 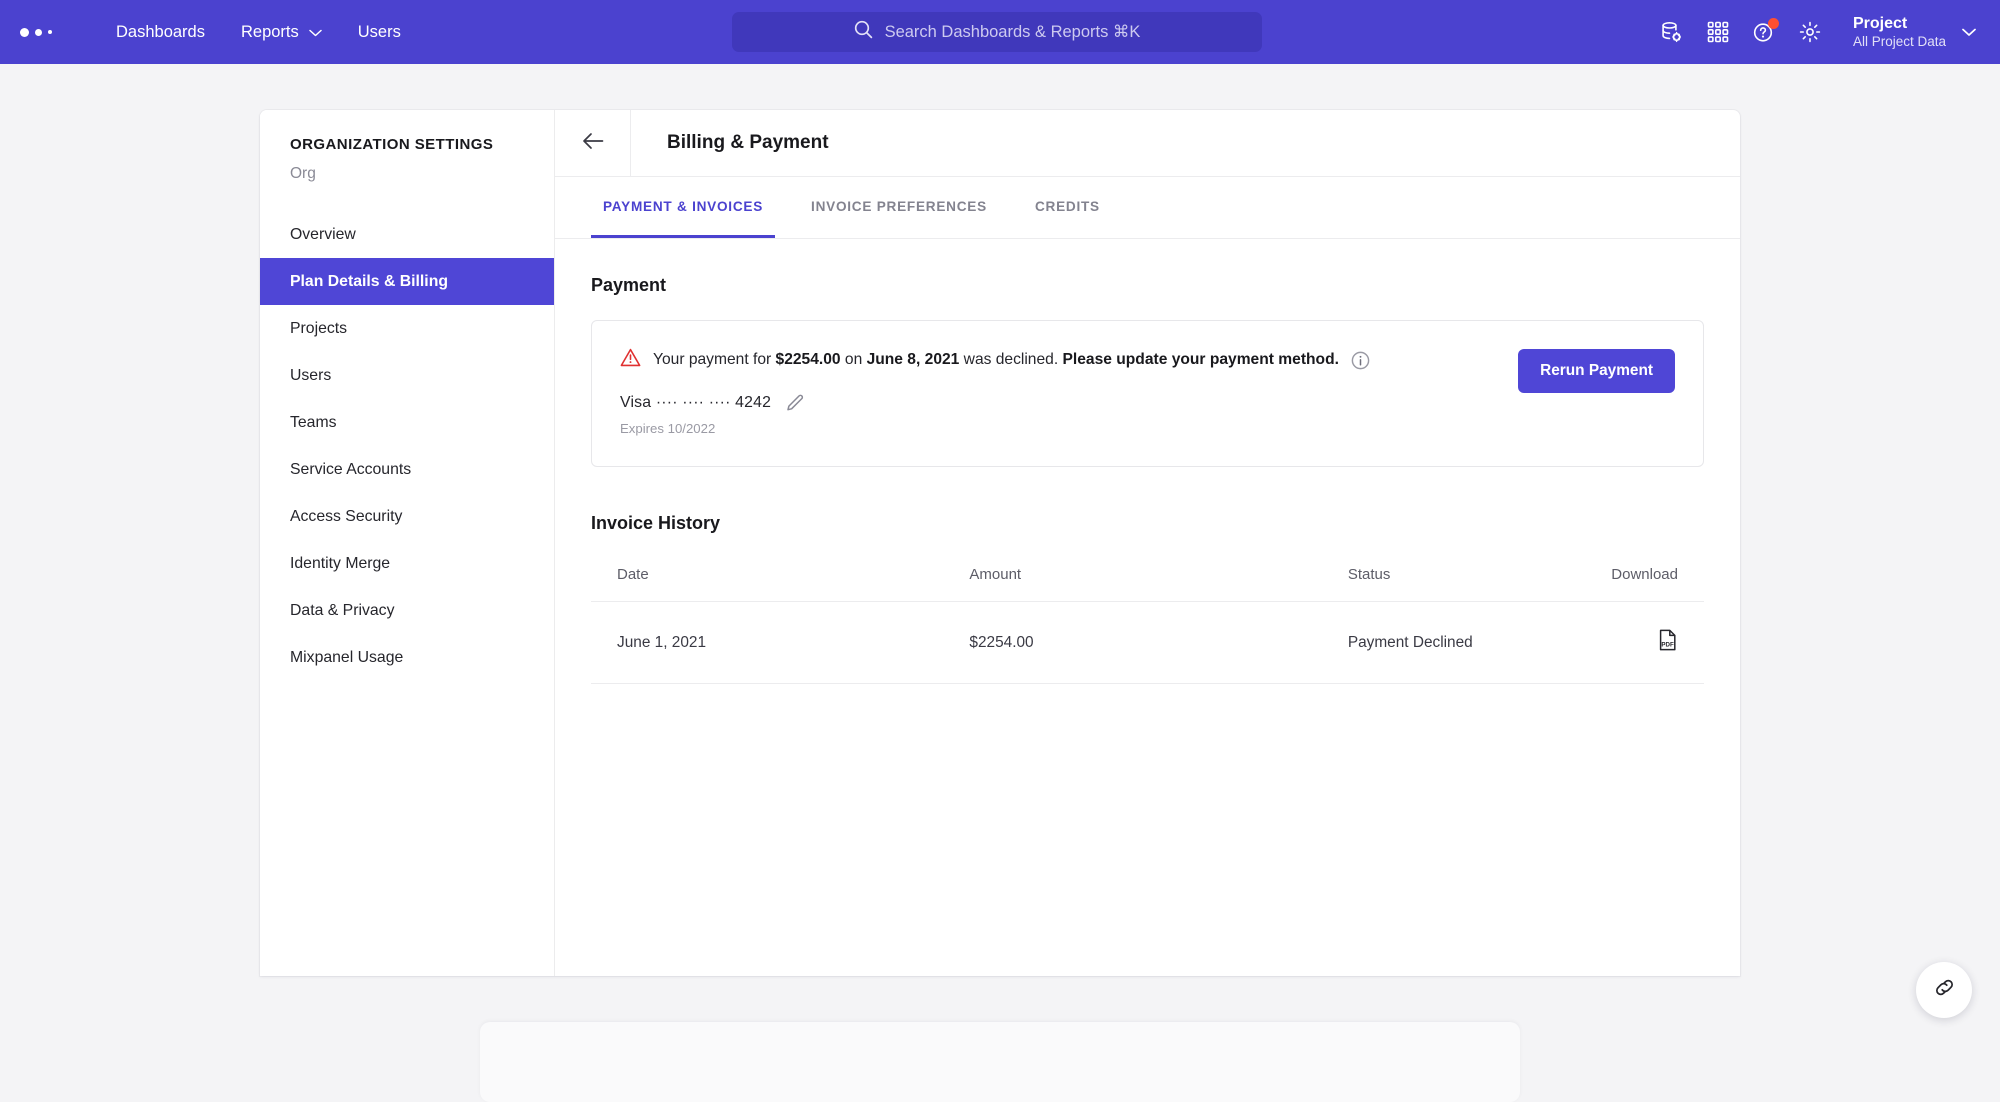 What do you see at coordinates (350, 470) in the screenshot?
I see `sidebar-item-label: Service Accounts` at bounding box center [350, 470].